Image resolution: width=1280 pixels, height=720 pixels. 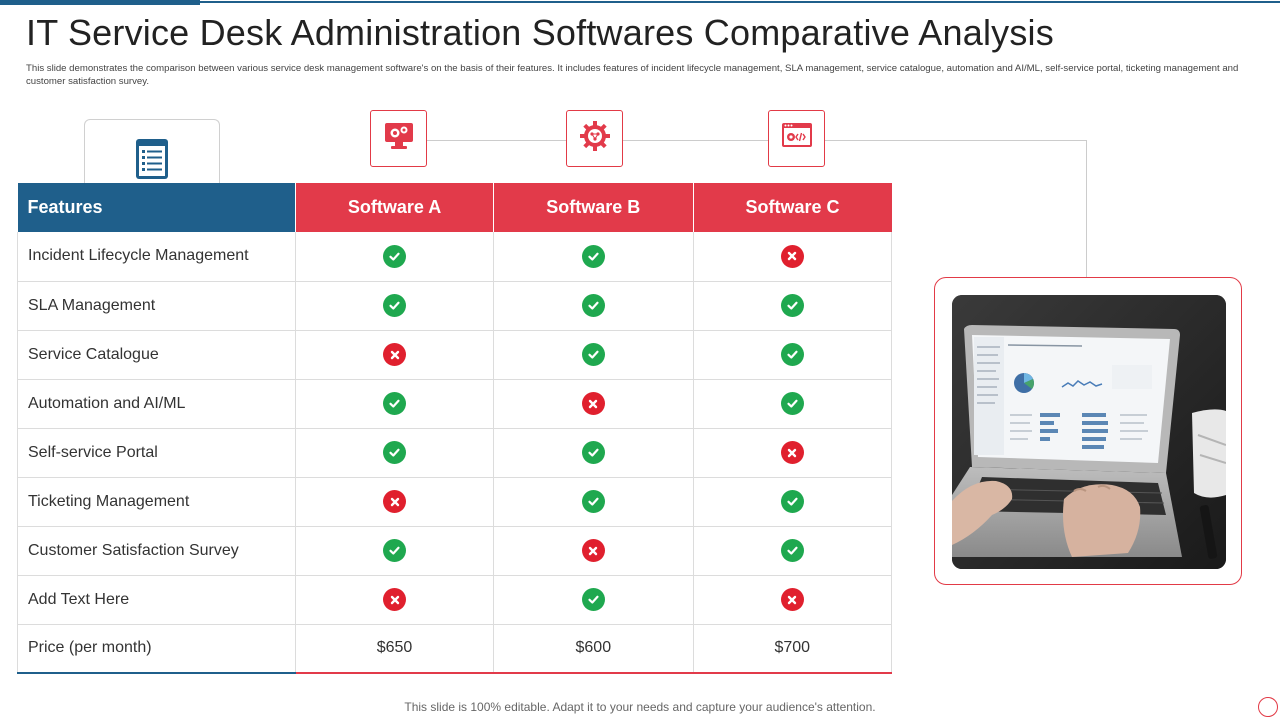 I want to click on feature-label: Incident Lifecycle Management, so click(x=156, y=257).